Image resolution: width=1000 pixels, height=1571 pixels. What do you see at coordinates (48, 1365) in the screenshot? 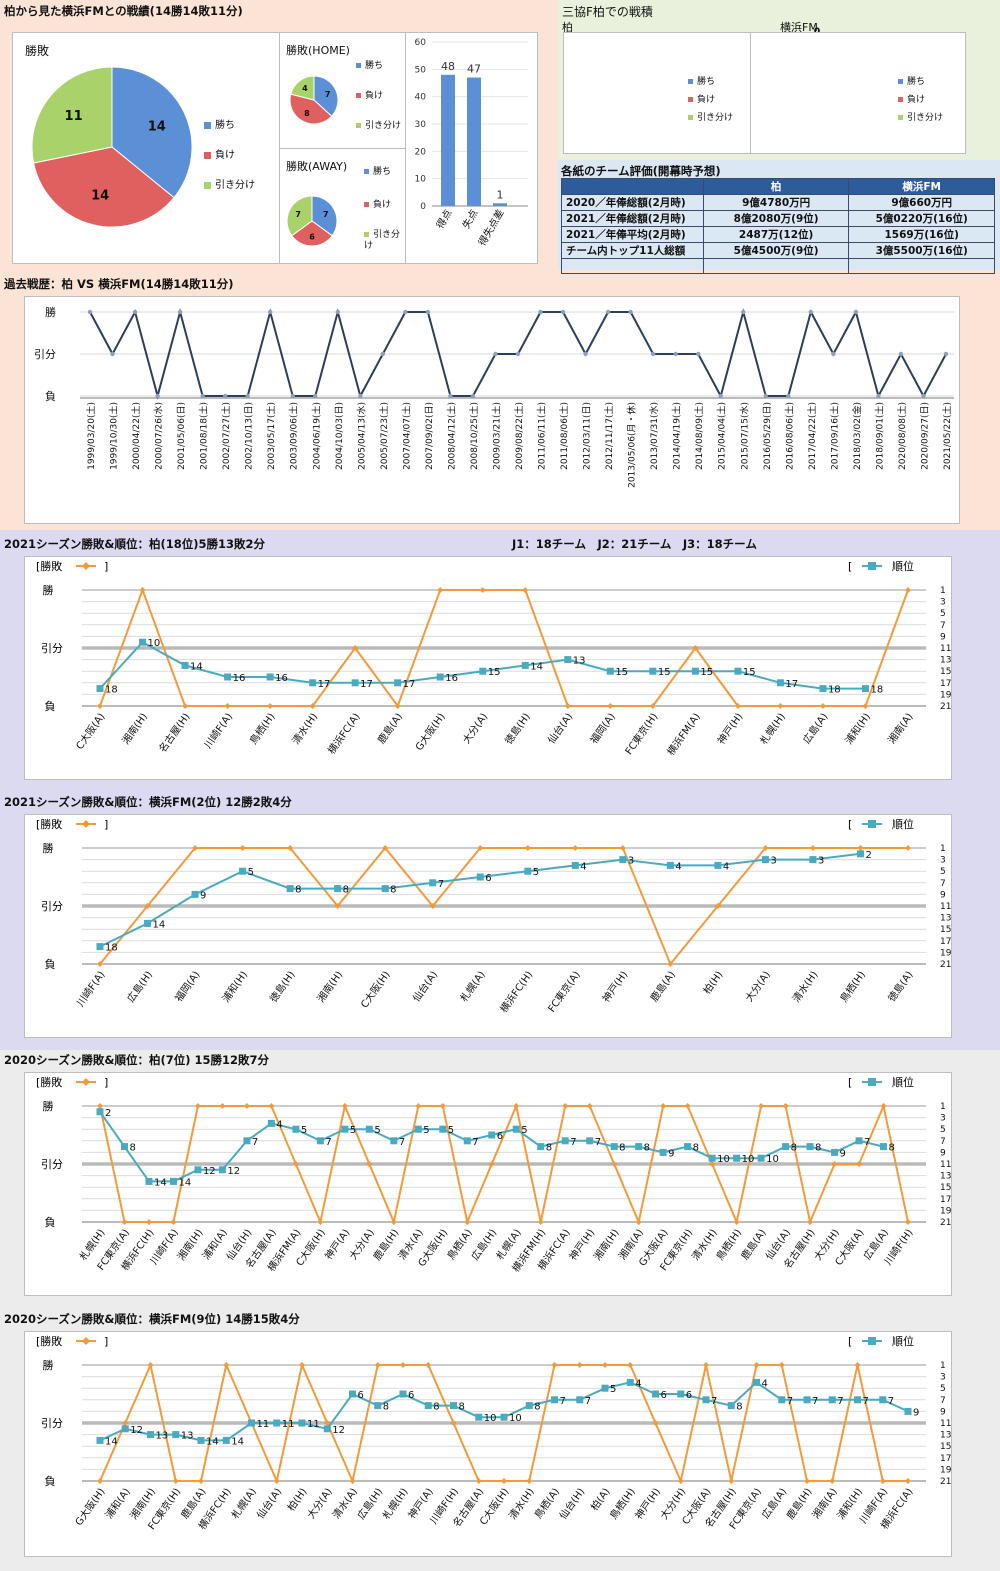
I see `season-y-label-win: 勝` at bounding box center [48, 1365].